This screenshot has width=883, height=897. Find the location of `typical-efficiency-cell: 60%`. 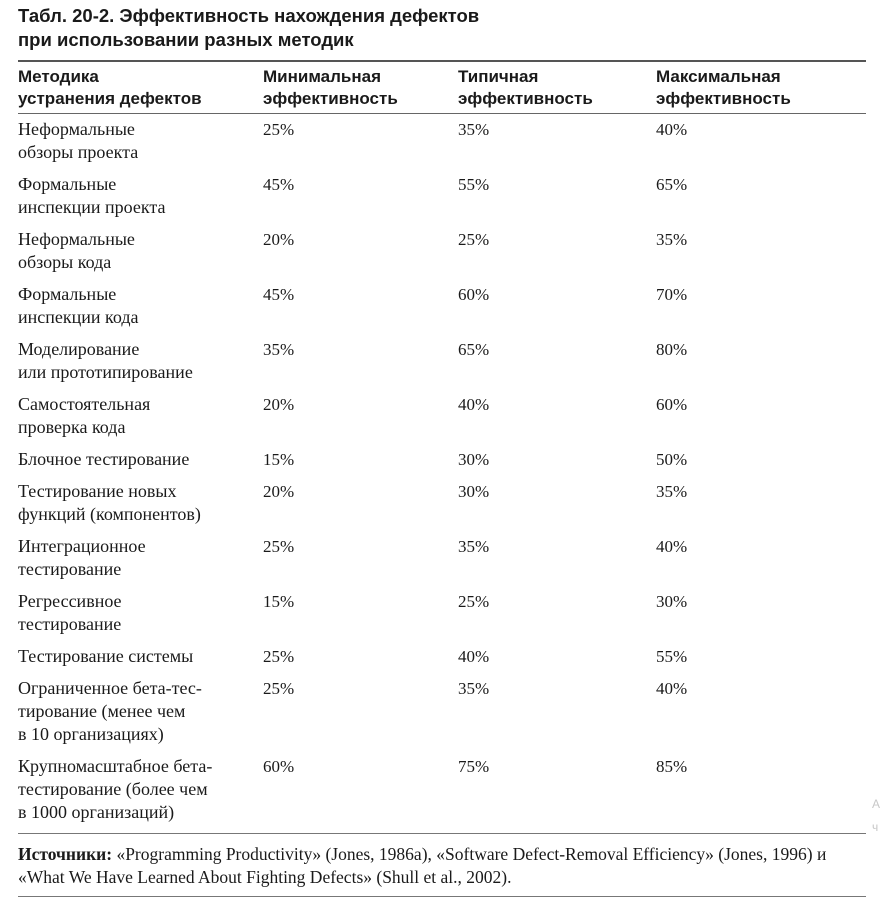

typical-efficiency-cell: 60% is located at coordinates (474, 294).